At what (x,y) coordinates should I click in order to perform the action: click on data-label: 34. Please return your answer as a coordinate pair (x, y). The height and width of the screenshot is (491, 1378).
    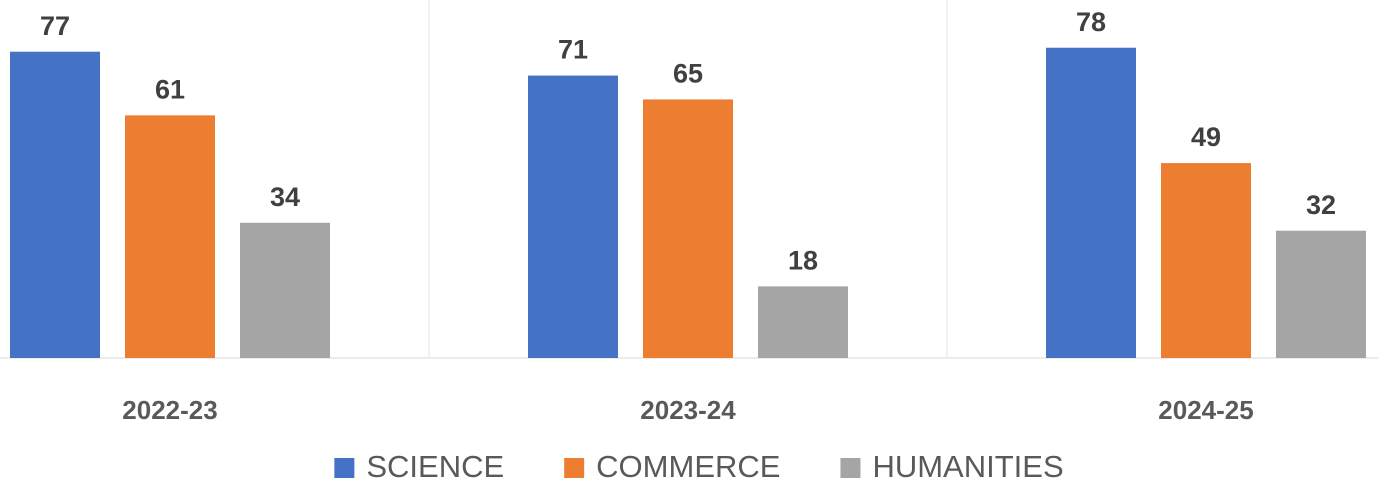
    Looking at the image, I should click on (285, 197).